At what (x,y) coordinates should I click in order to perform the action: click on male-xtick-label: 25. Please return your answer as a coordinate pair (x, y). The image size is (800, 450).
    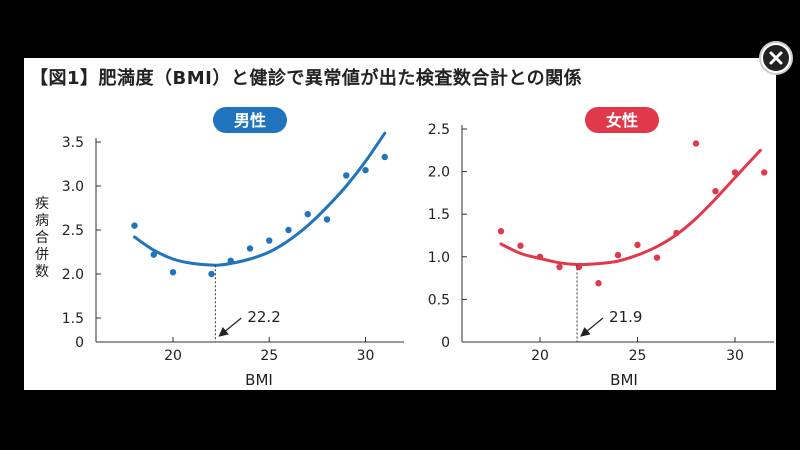
    Looking at the image, I should click on (269, 356).